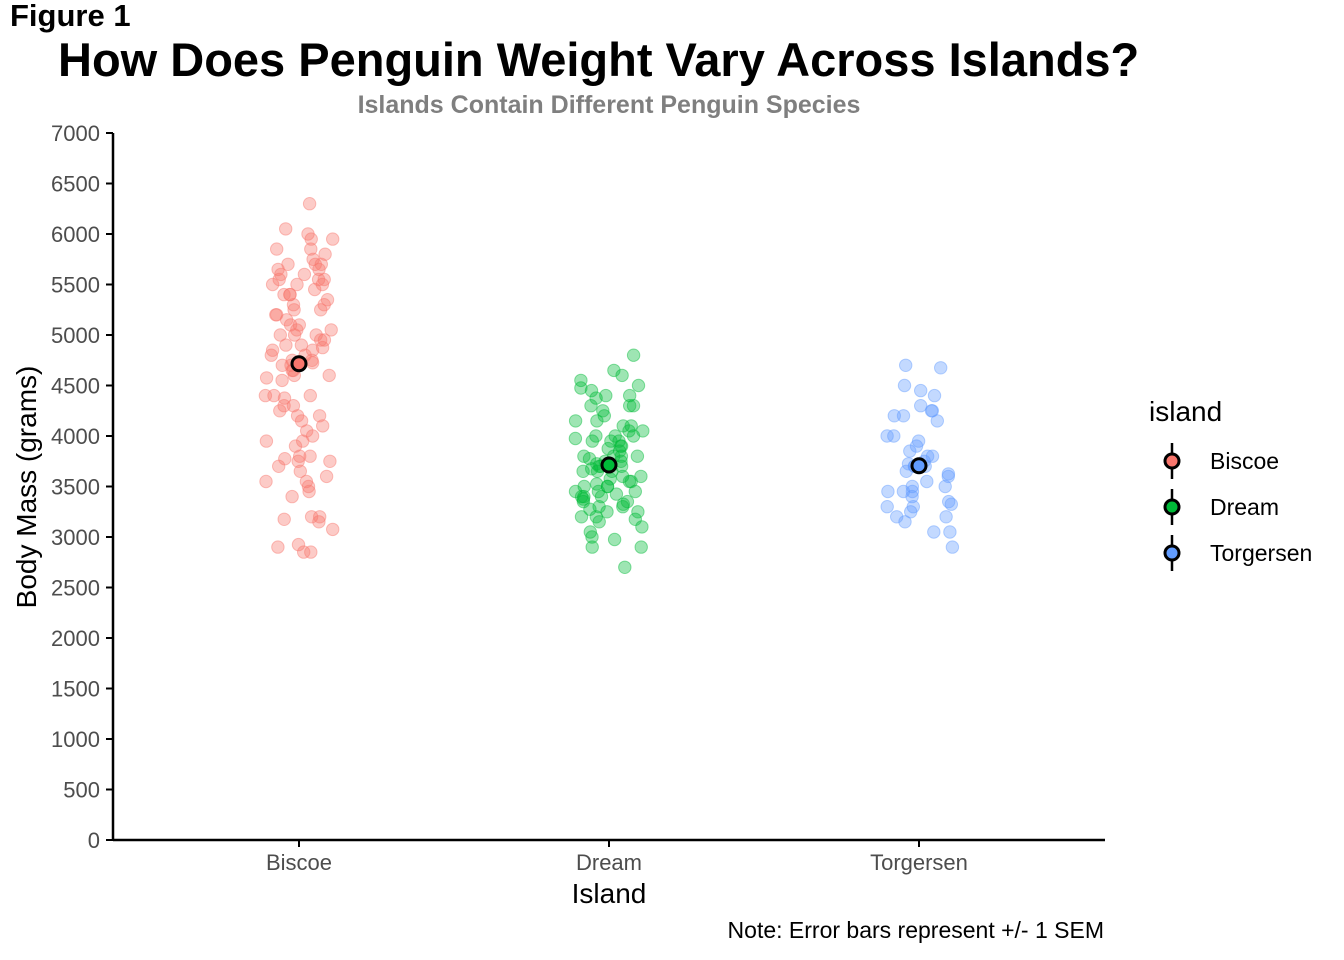 The image size is (1344, 960). I want to click on mean-marker-dream, so click(609, 465).